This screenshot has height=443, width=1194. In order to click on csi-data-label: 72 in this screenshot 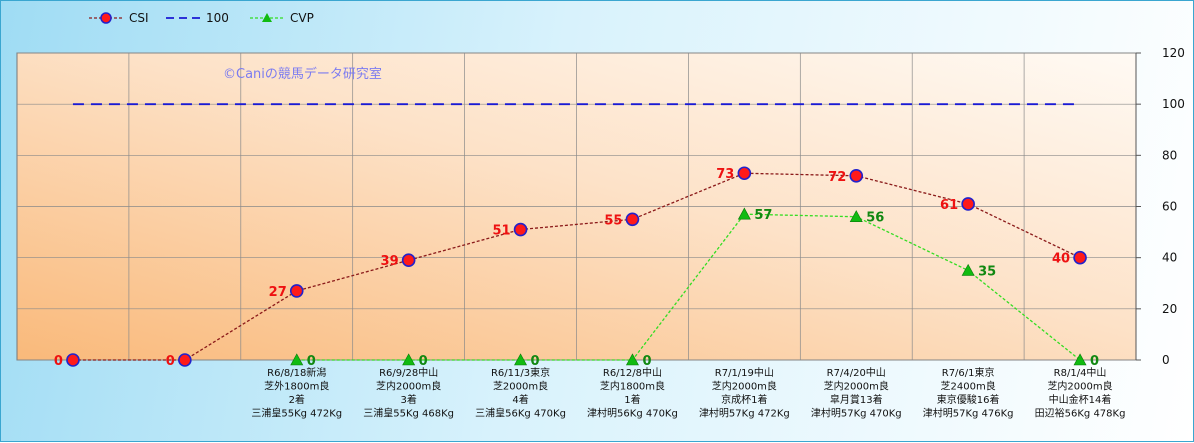, I will do `click(837, 177)`.